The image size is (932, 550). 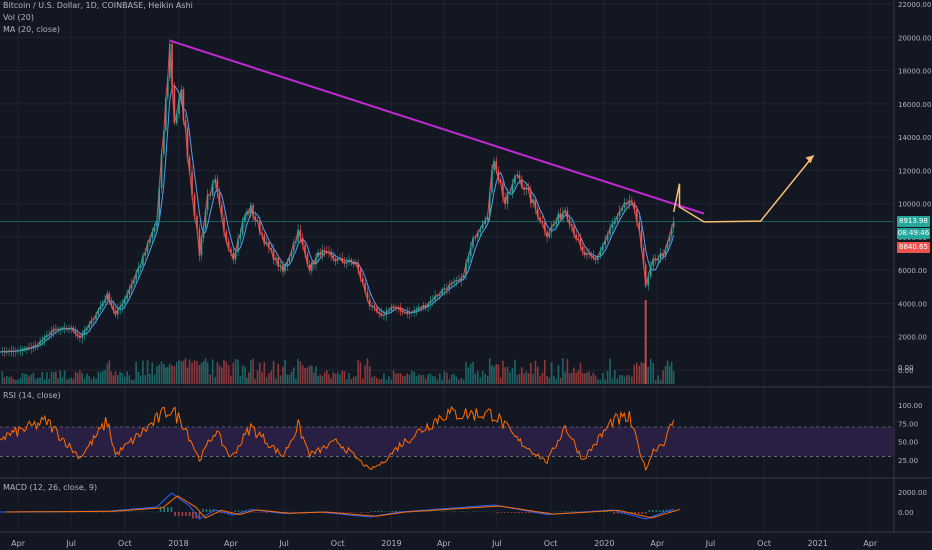 I want to click on projection-path, so click(x=743, y=188).